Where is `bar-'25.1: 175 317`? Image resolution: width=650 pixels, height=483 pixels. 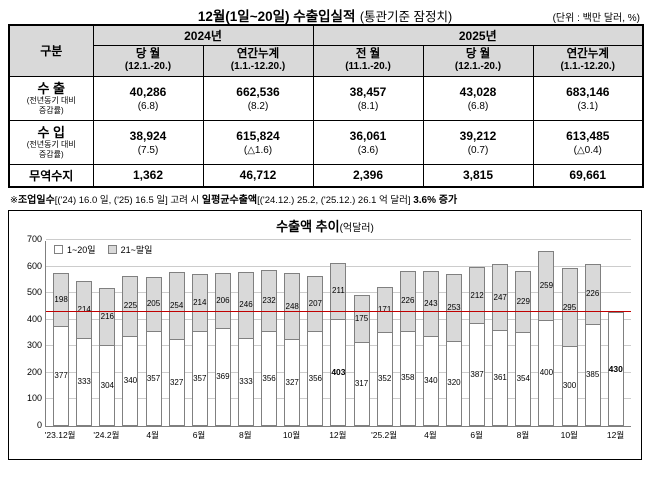 bar-'25.1: 175 317 is located at coordinates (361, 360).